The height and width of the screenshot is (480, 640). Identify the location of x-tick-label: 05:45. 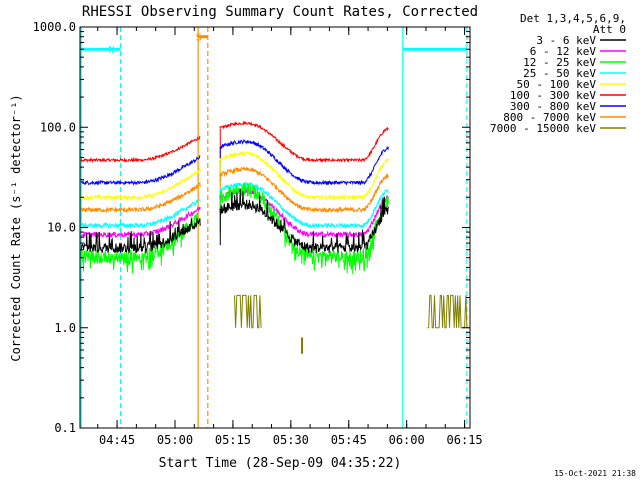
(349, 440).